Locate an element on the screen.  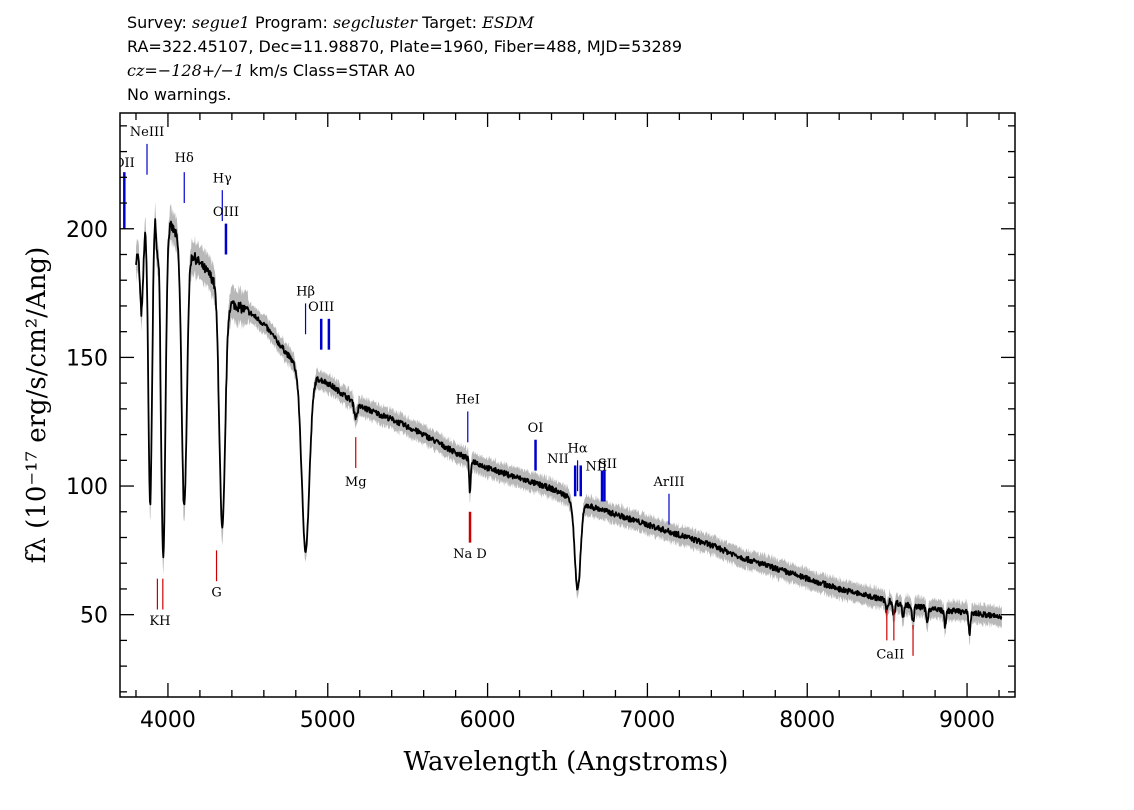
line-label-18: CaII is located at coordinates (890, 654).